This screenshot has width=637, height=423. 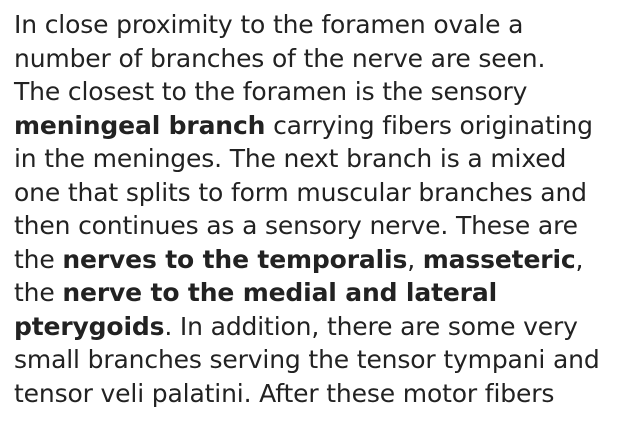 I want to click on text-run: carrying fibers originating, so click(x=429, y=125).